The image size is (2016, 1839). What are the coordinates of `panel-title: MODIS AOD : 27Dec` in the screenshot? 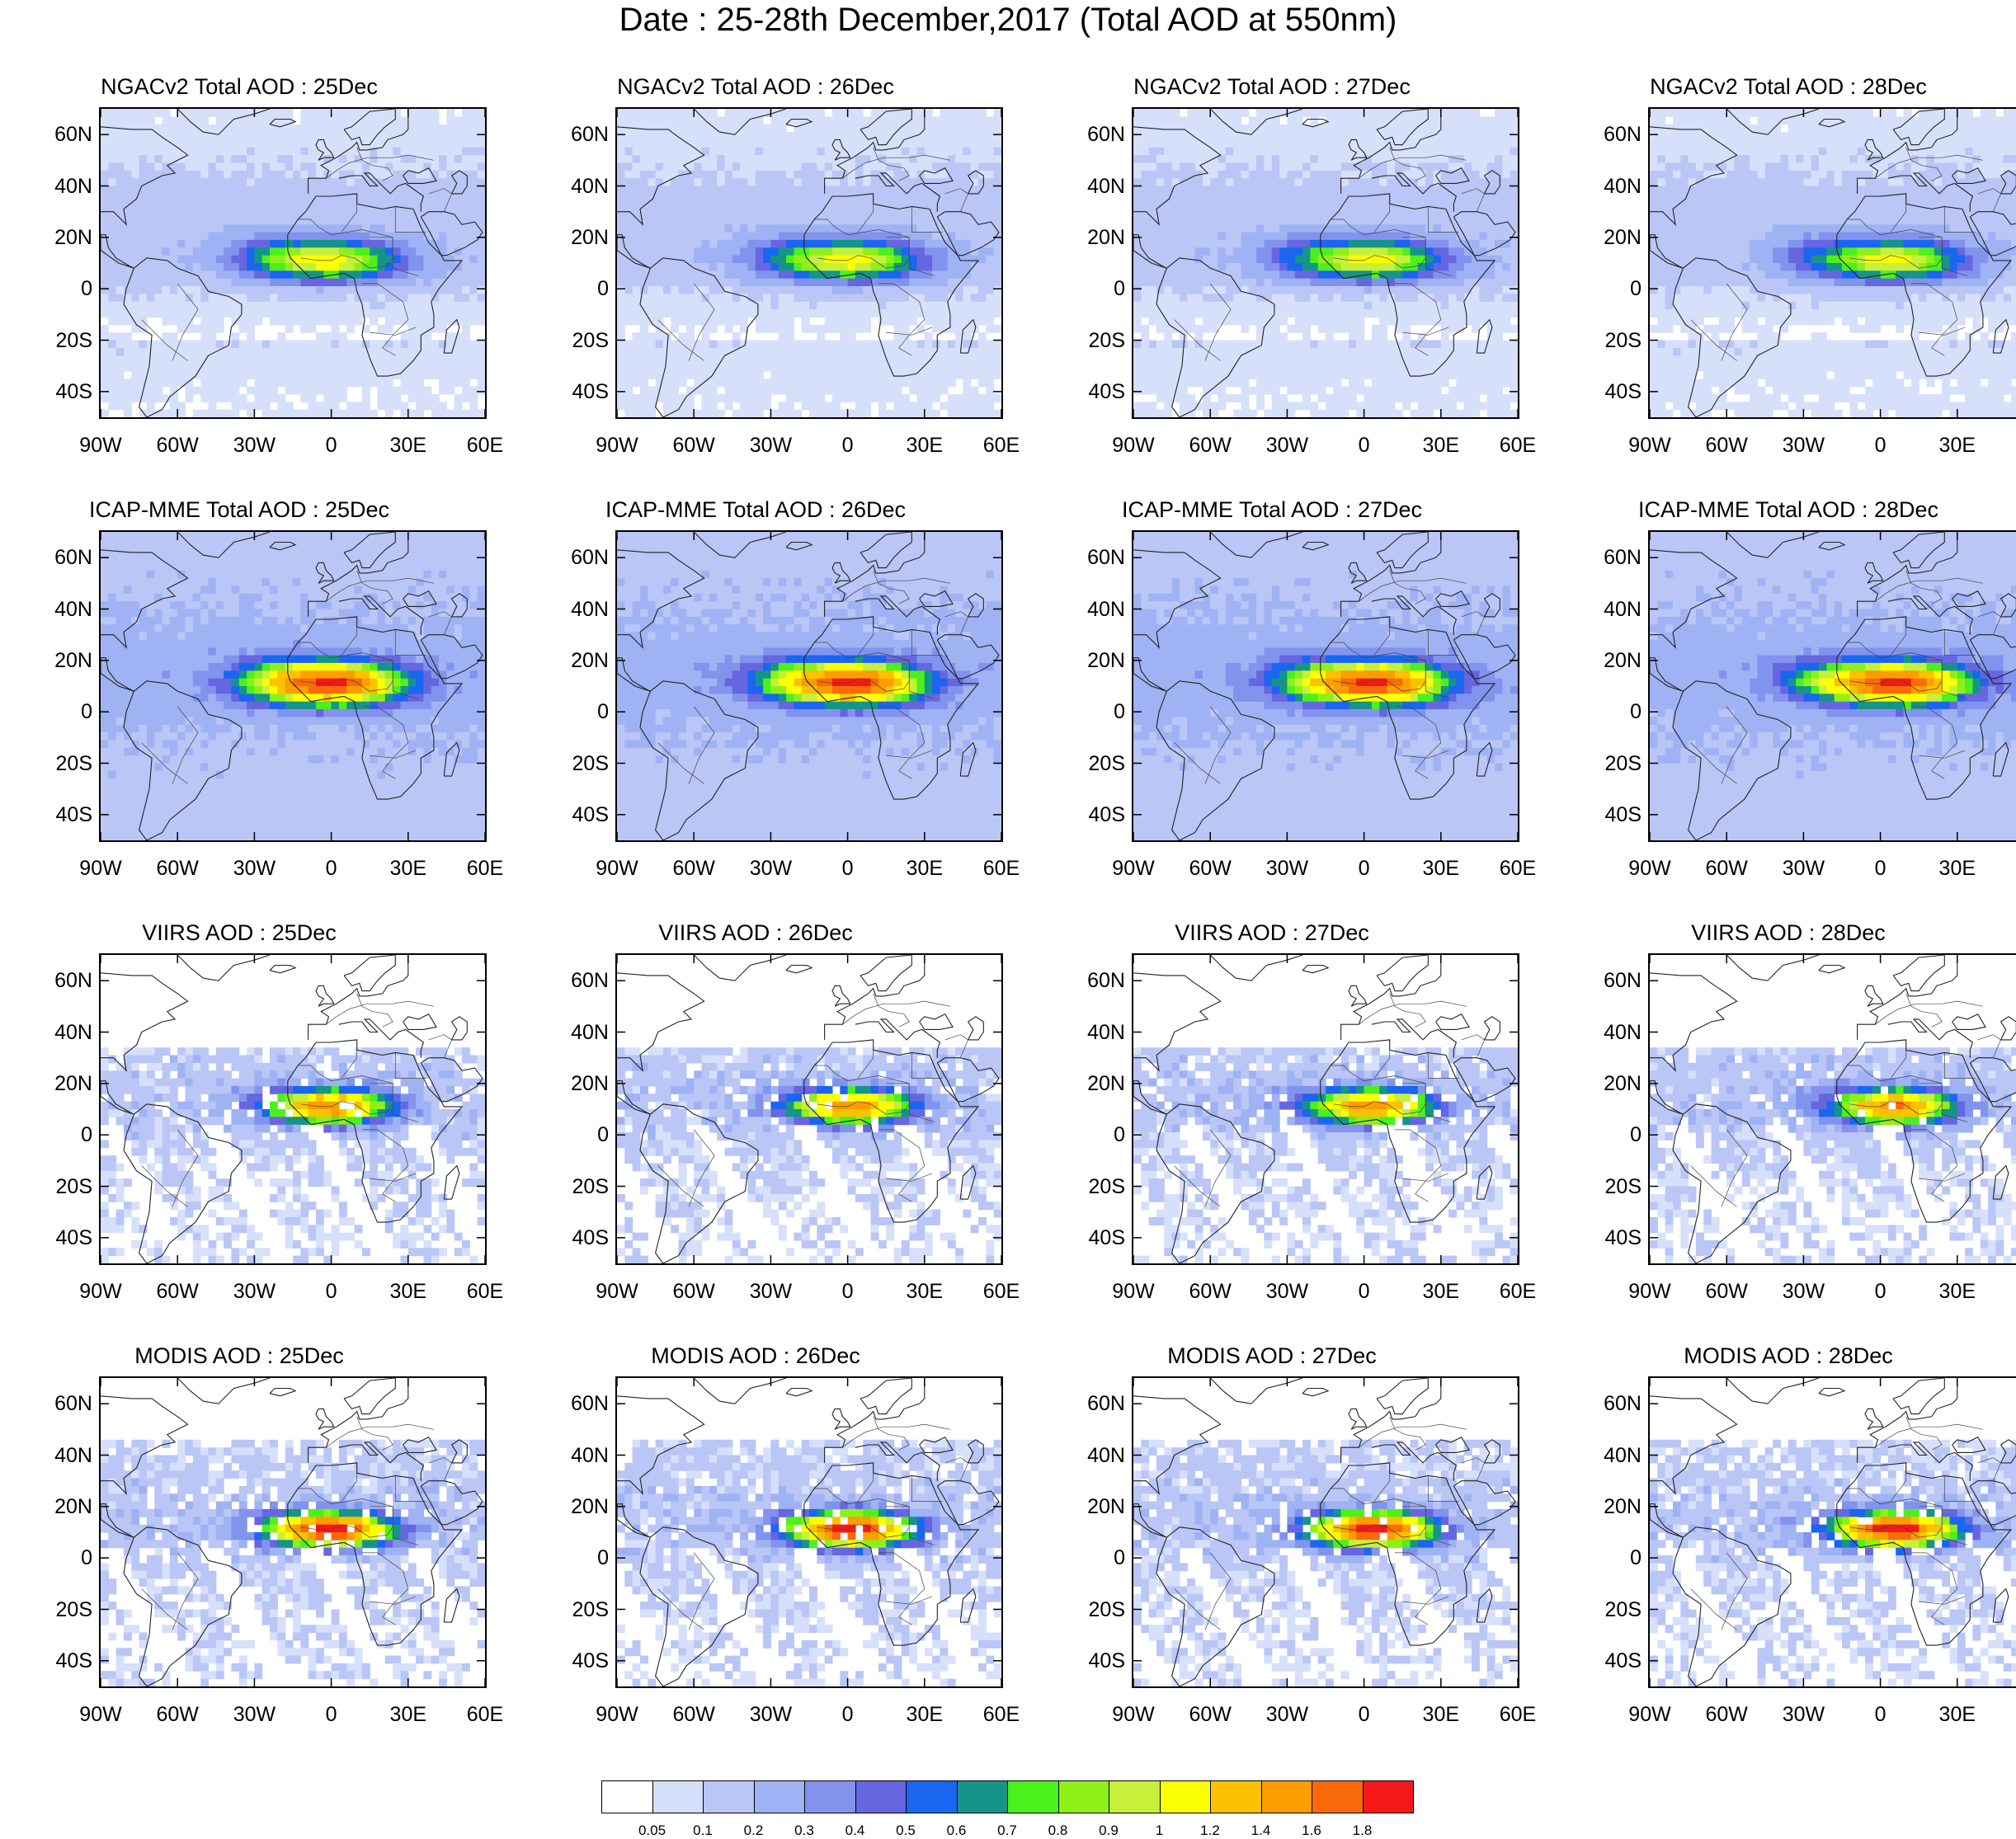 It's located at (1272, 1355).